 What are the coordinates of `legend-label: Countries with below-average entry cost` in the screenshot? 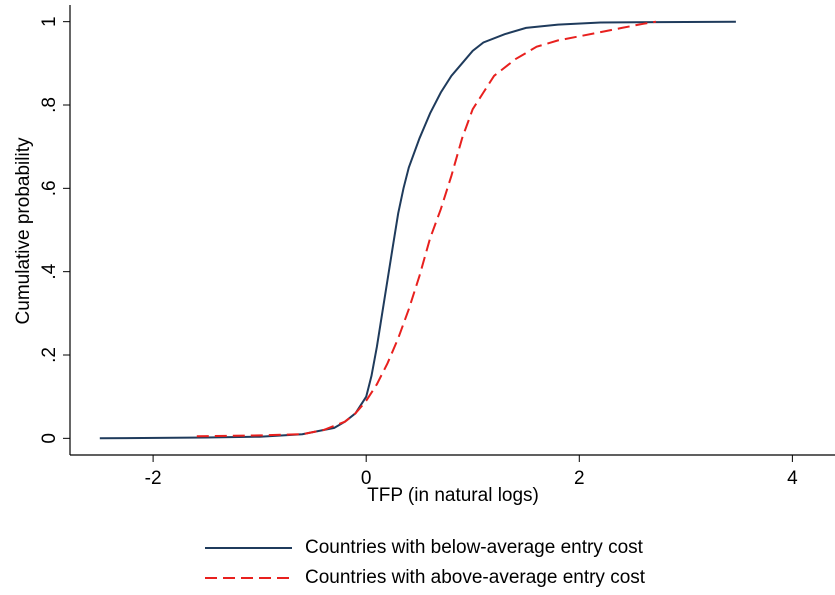 It's located at (474, 547).